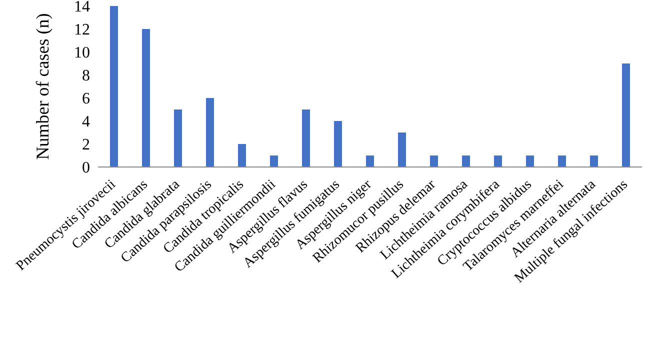 This screenshot has width=648, height=339. What do you see at coordinates (86, 76) in the screenshot?
I see `y-tick-label: 8` at bounding box center [86, 76].